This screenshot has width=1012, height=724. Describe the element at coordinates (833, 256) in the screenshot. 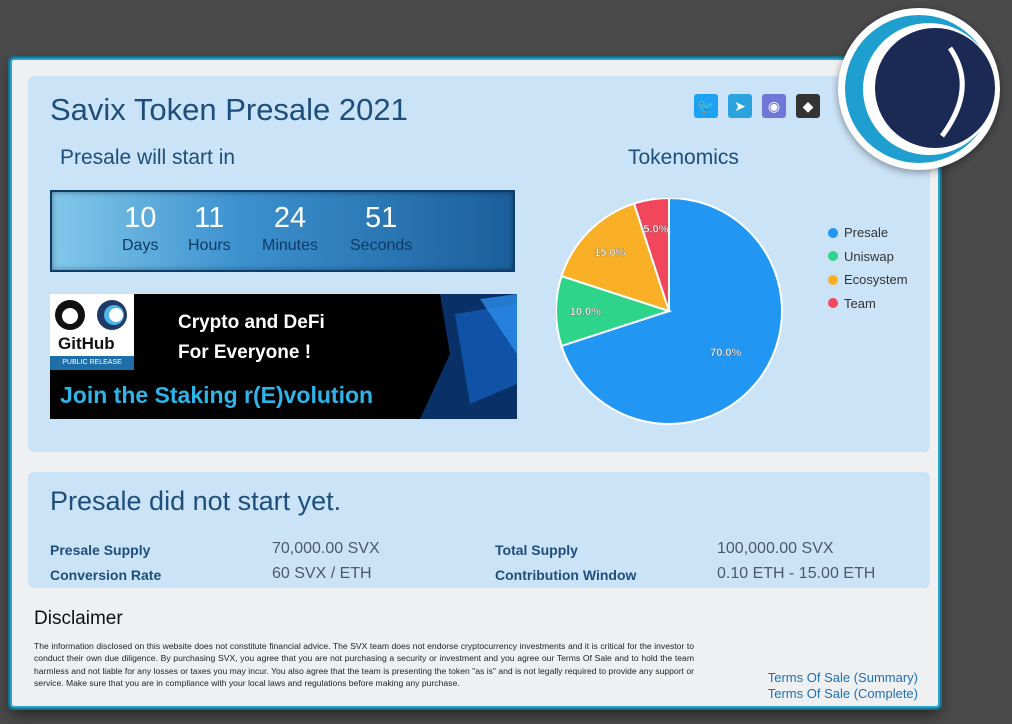

I see `legend-dot-uniswap` at that location.